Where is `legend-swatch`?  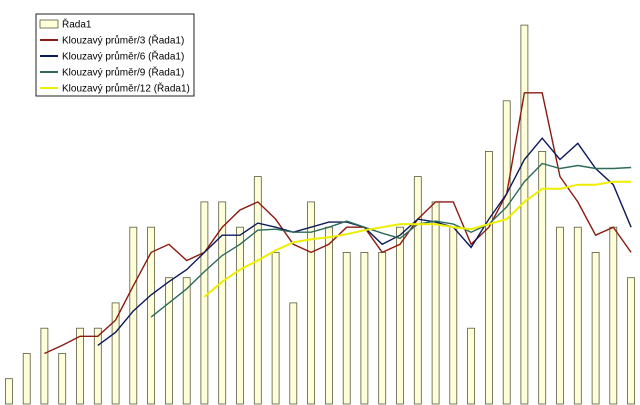 legend-swatch is located at coordinates (49, 24).